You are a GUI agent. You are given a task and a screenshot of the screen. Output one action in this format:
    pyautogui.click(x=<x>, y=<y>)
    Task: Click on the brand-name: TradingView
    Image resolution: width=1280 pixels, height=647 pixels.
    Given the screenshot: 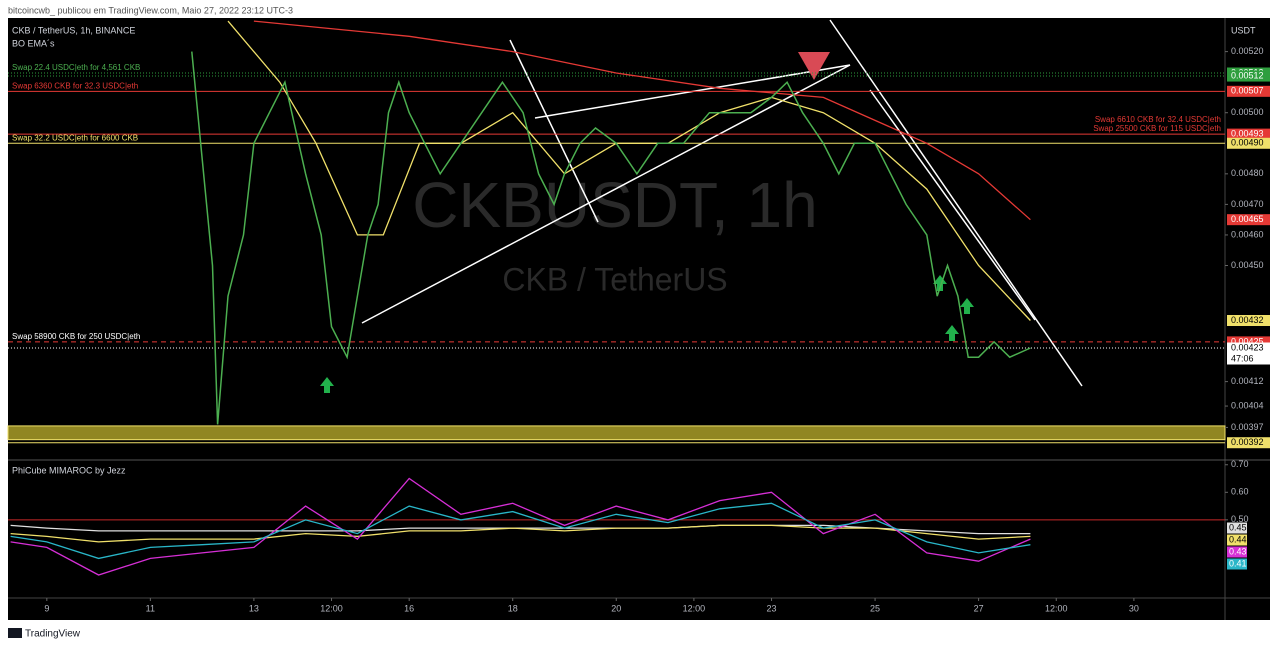 What is the action you would take?
    pyautogui.click(x=53, y=634)
    